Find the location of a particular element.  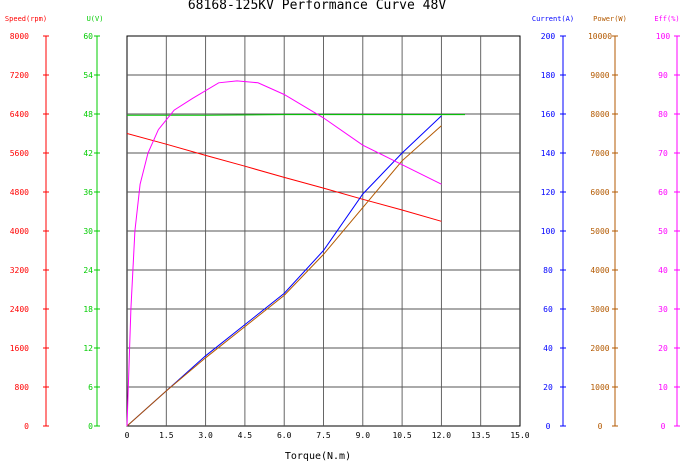

eff-tick-label: 30 is located at coordinates (663, 309).